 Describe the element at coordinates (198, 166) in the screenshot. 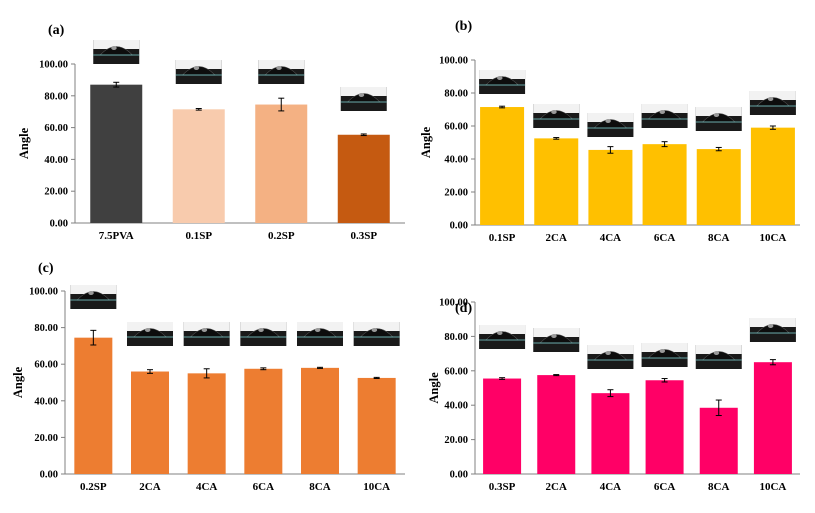

I see `bar-0.1sp` at that location.